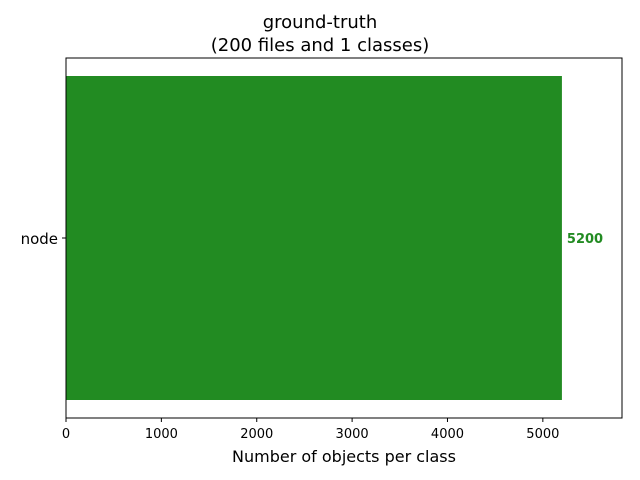  What do you see at coordinates (39, 239) in the screenshot?
I see `y-tick-label-node: node` at bounding box center [39, 239].